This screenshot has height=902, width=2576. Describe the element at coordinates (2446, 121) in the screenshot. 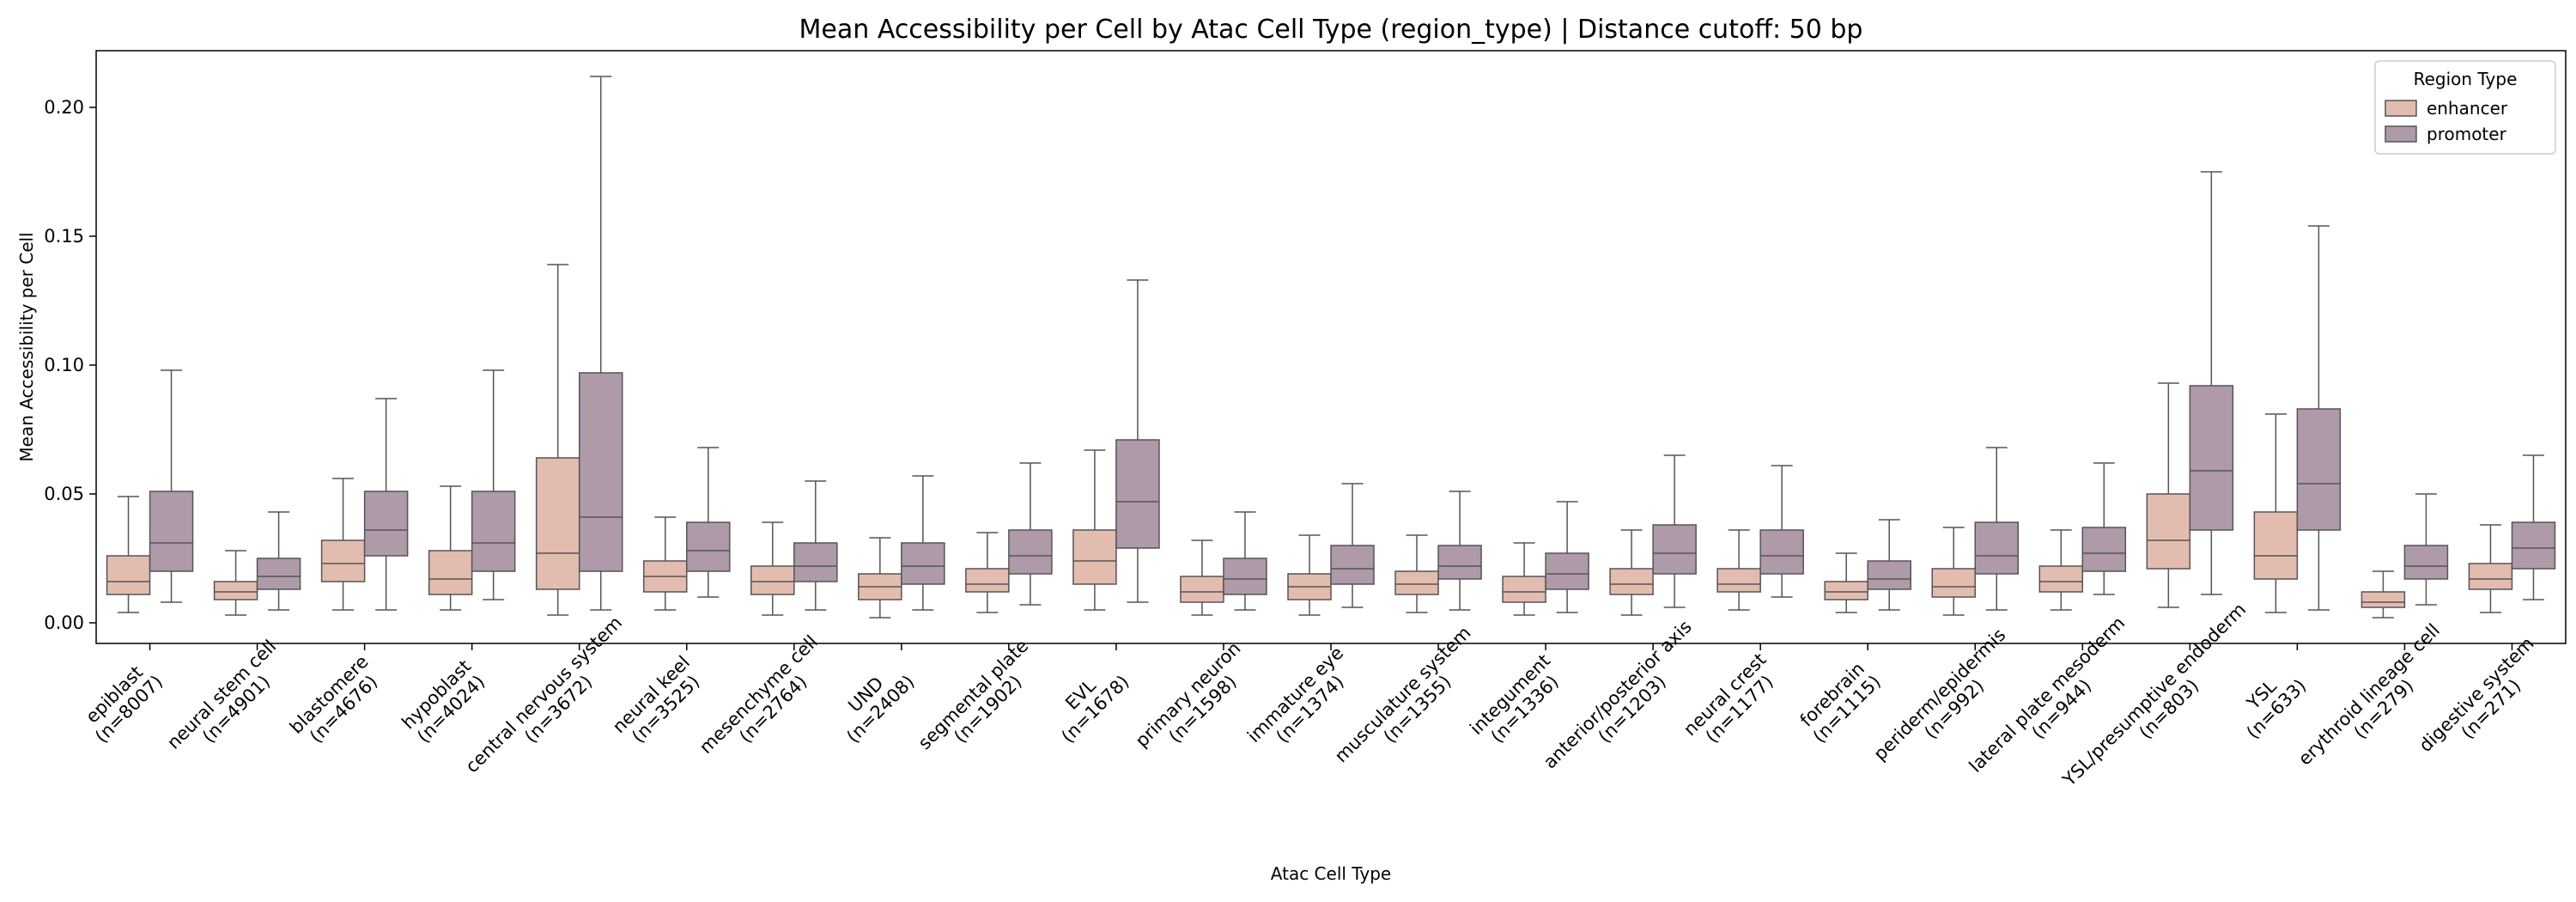

I see `legend-entries: enhancer promoter` at that location.